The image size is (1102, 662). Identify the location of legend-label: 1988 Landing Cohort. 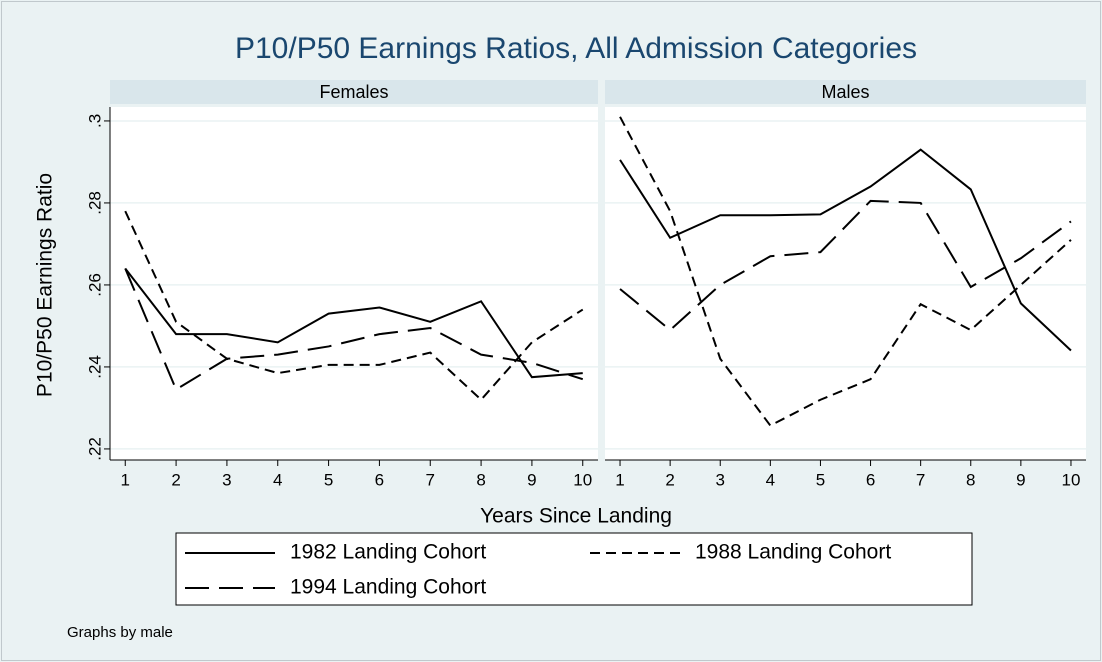
(793, 552).